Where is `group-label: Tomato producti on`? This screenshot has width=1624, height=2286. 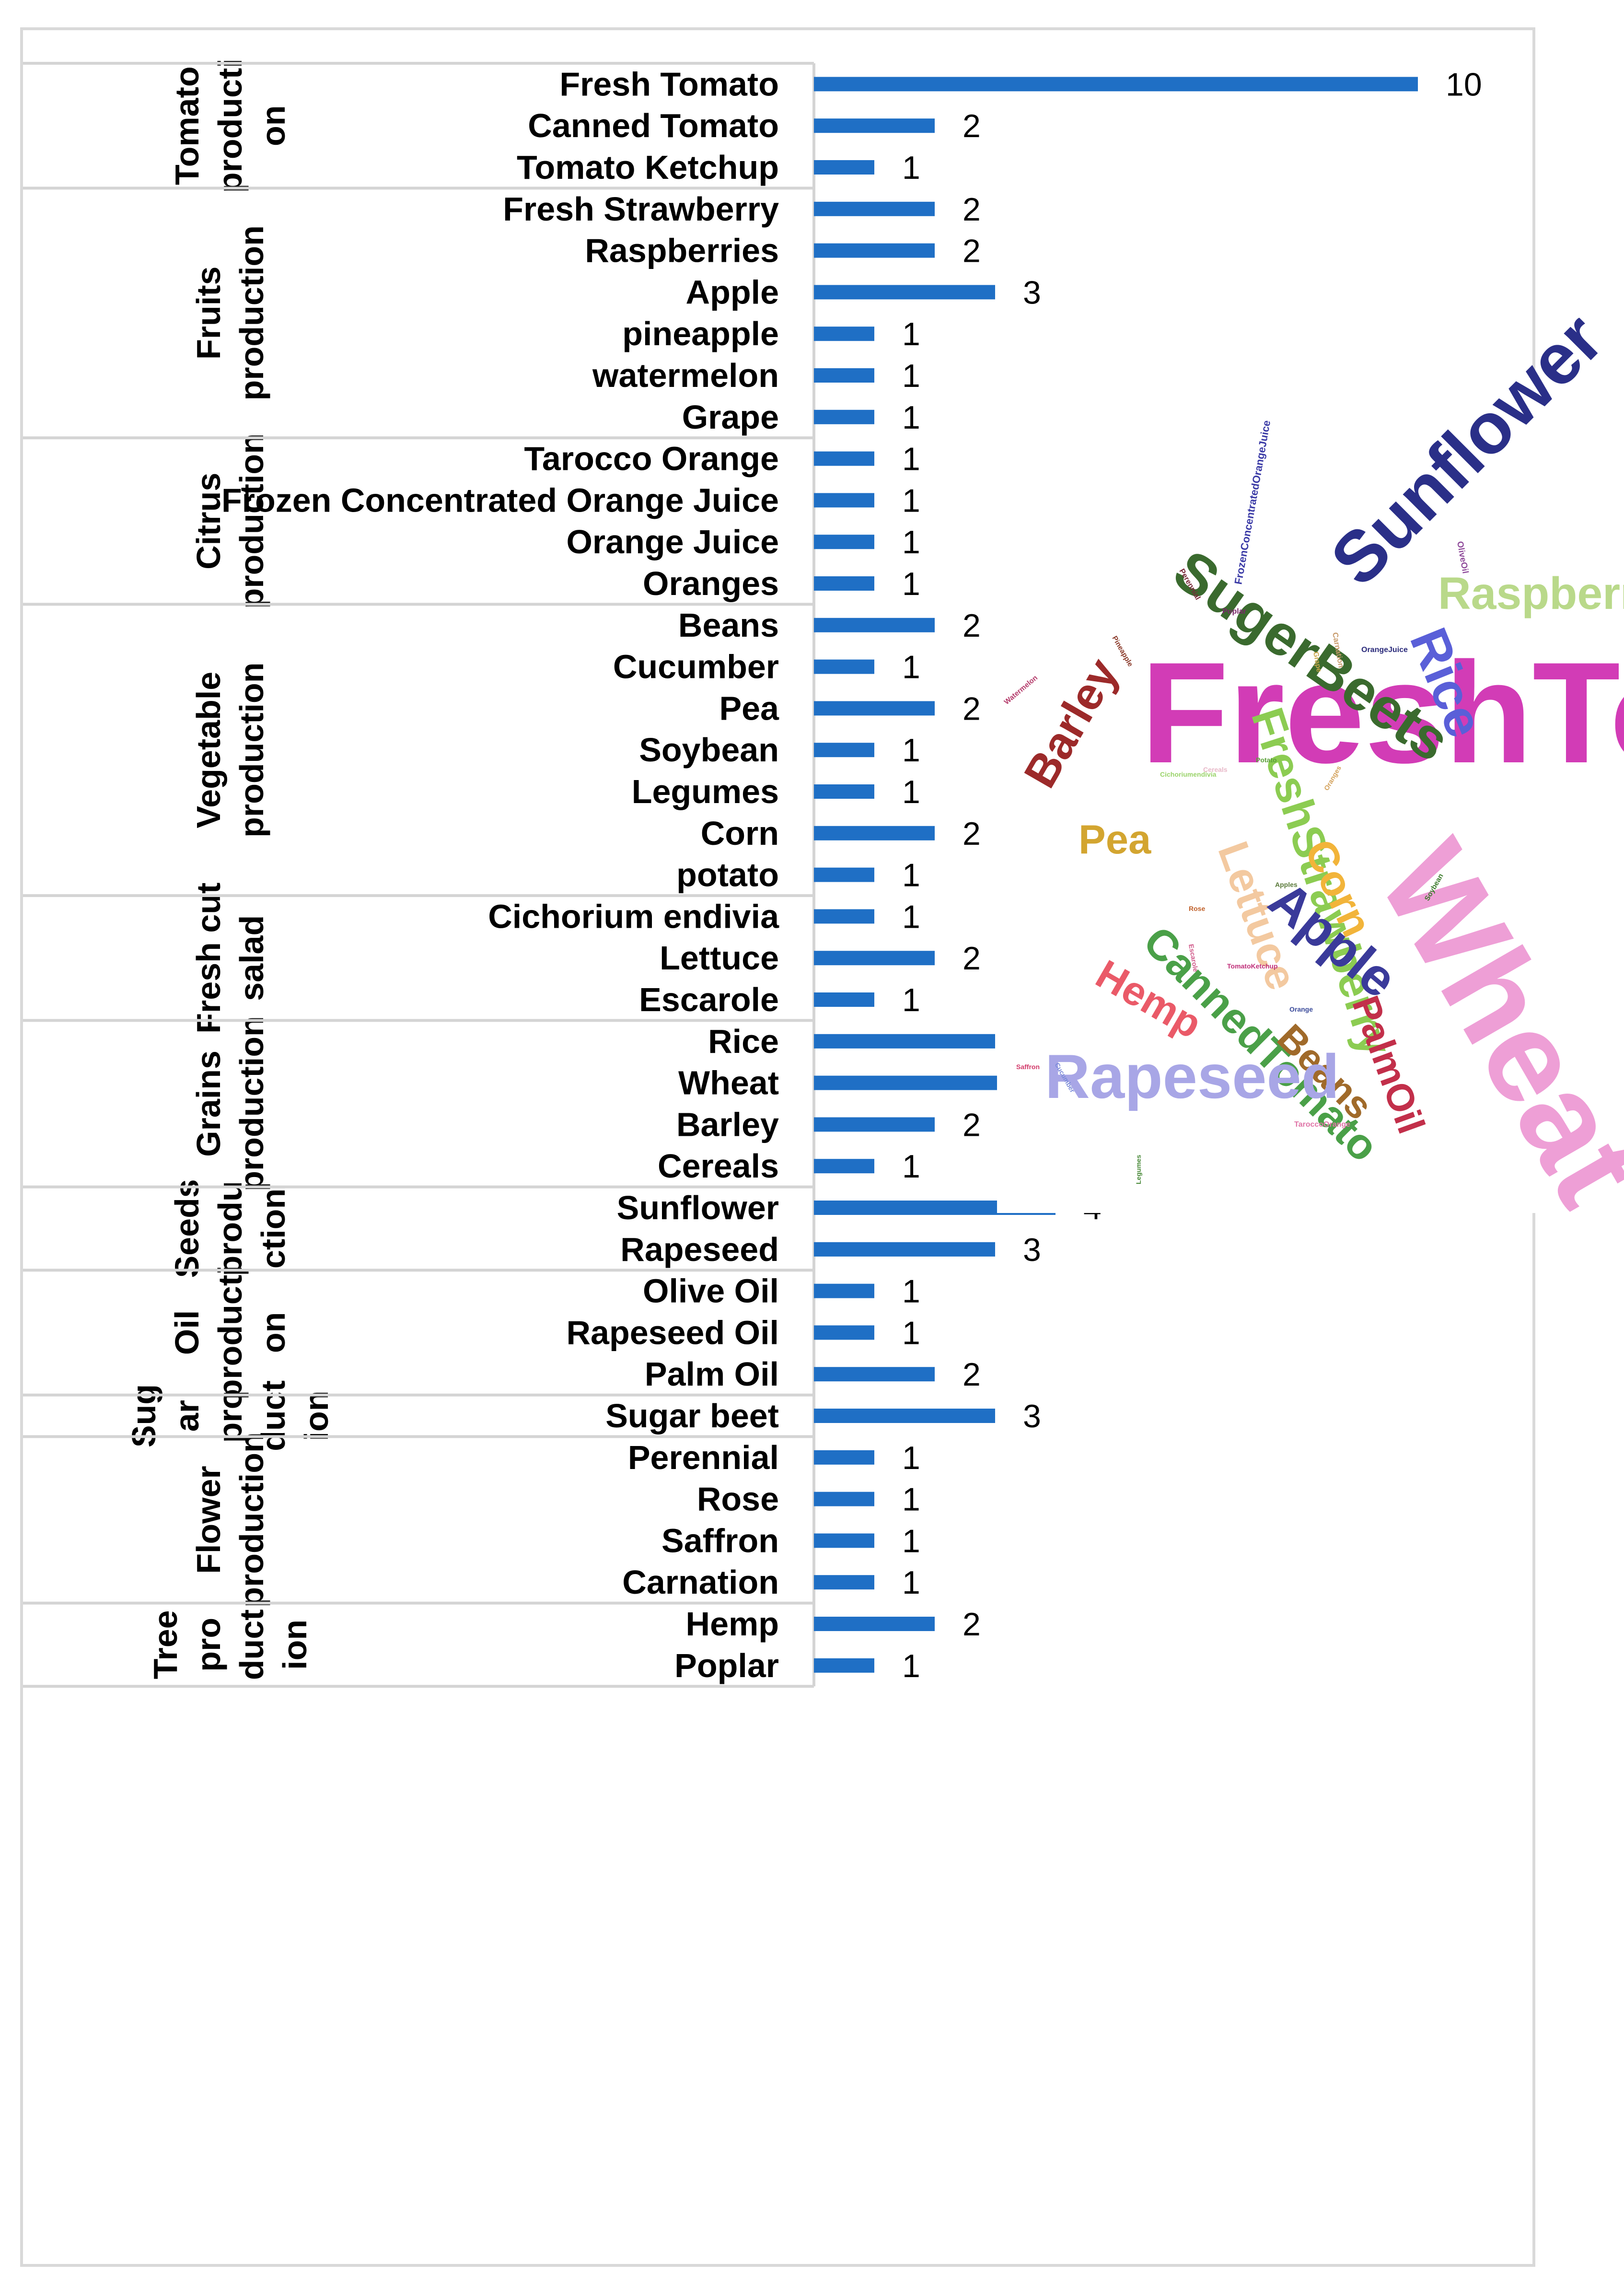
group-label: Tomato producti on is located at coordinates (230, 125).